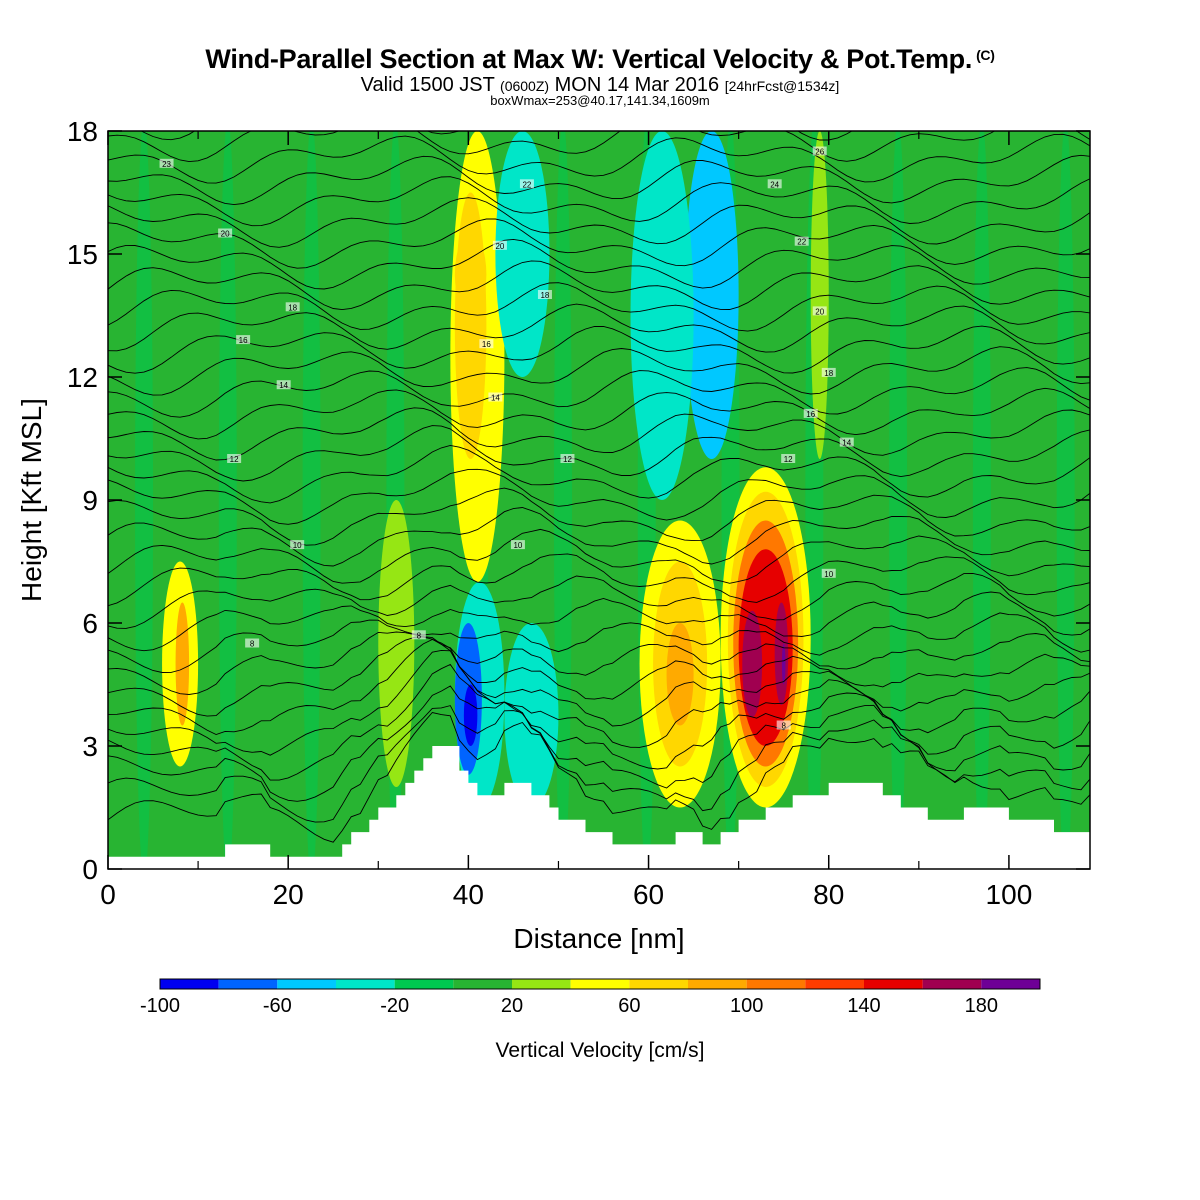 Image resolution: width=1200 pixels, height=1200 pixels. What do you see at coordinates (629, 1006) in the screenshot?
I see `colorbar-tick-label: 60` at bounding box center [629, 1006].